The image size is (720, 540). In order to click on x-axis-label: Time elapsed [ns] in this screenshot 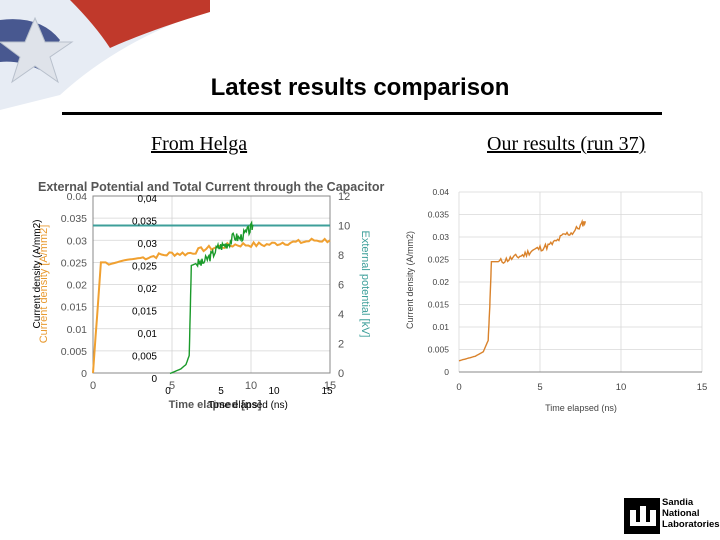, I will do `click(215, 405)`.